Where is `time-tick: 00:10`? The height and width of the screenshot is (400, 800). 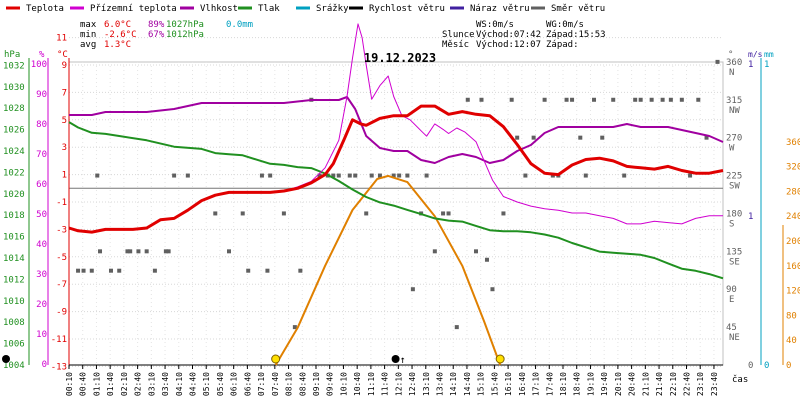 time-tick: 00:10 is located at coordinates (69, 384).